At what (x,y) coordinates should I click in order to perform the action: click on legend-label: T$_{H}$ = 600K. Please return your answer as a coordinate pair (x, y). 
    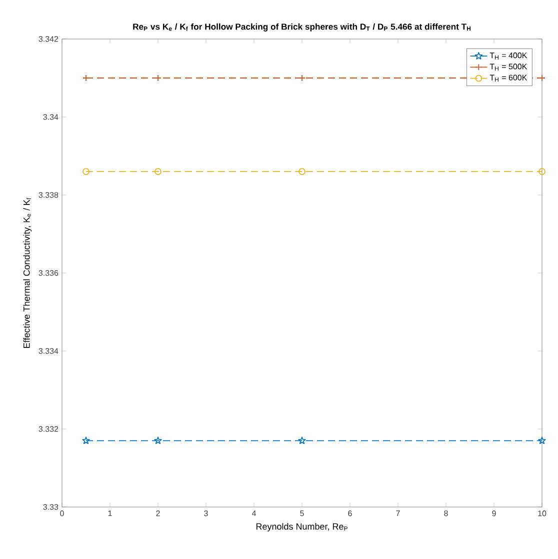
    Looking at the image, I should click on (509, 78).